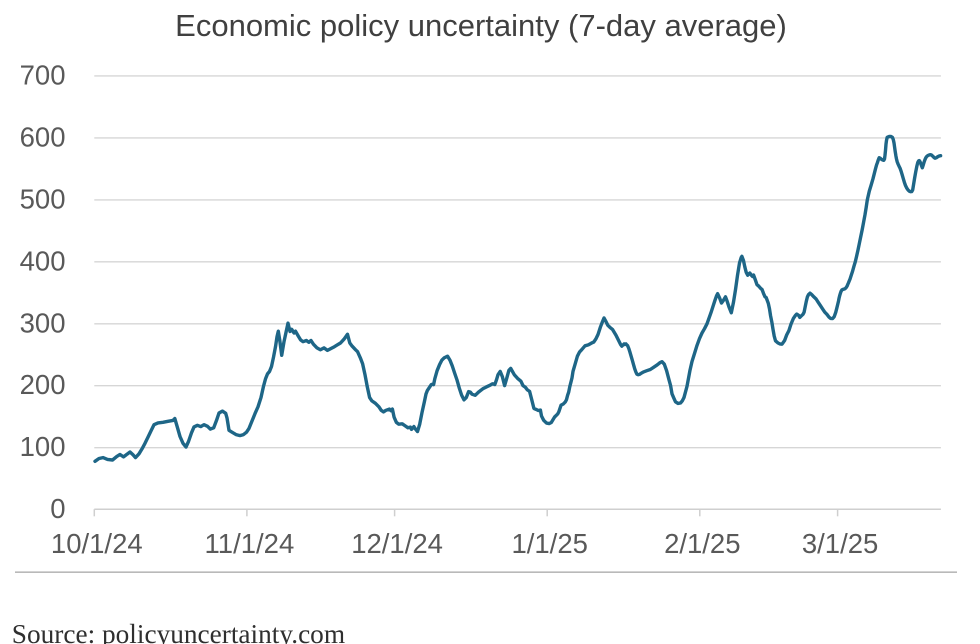 This screenshot has height=644, width=980. I want to click on svg-text: 10/1/24, so click(97, 543).